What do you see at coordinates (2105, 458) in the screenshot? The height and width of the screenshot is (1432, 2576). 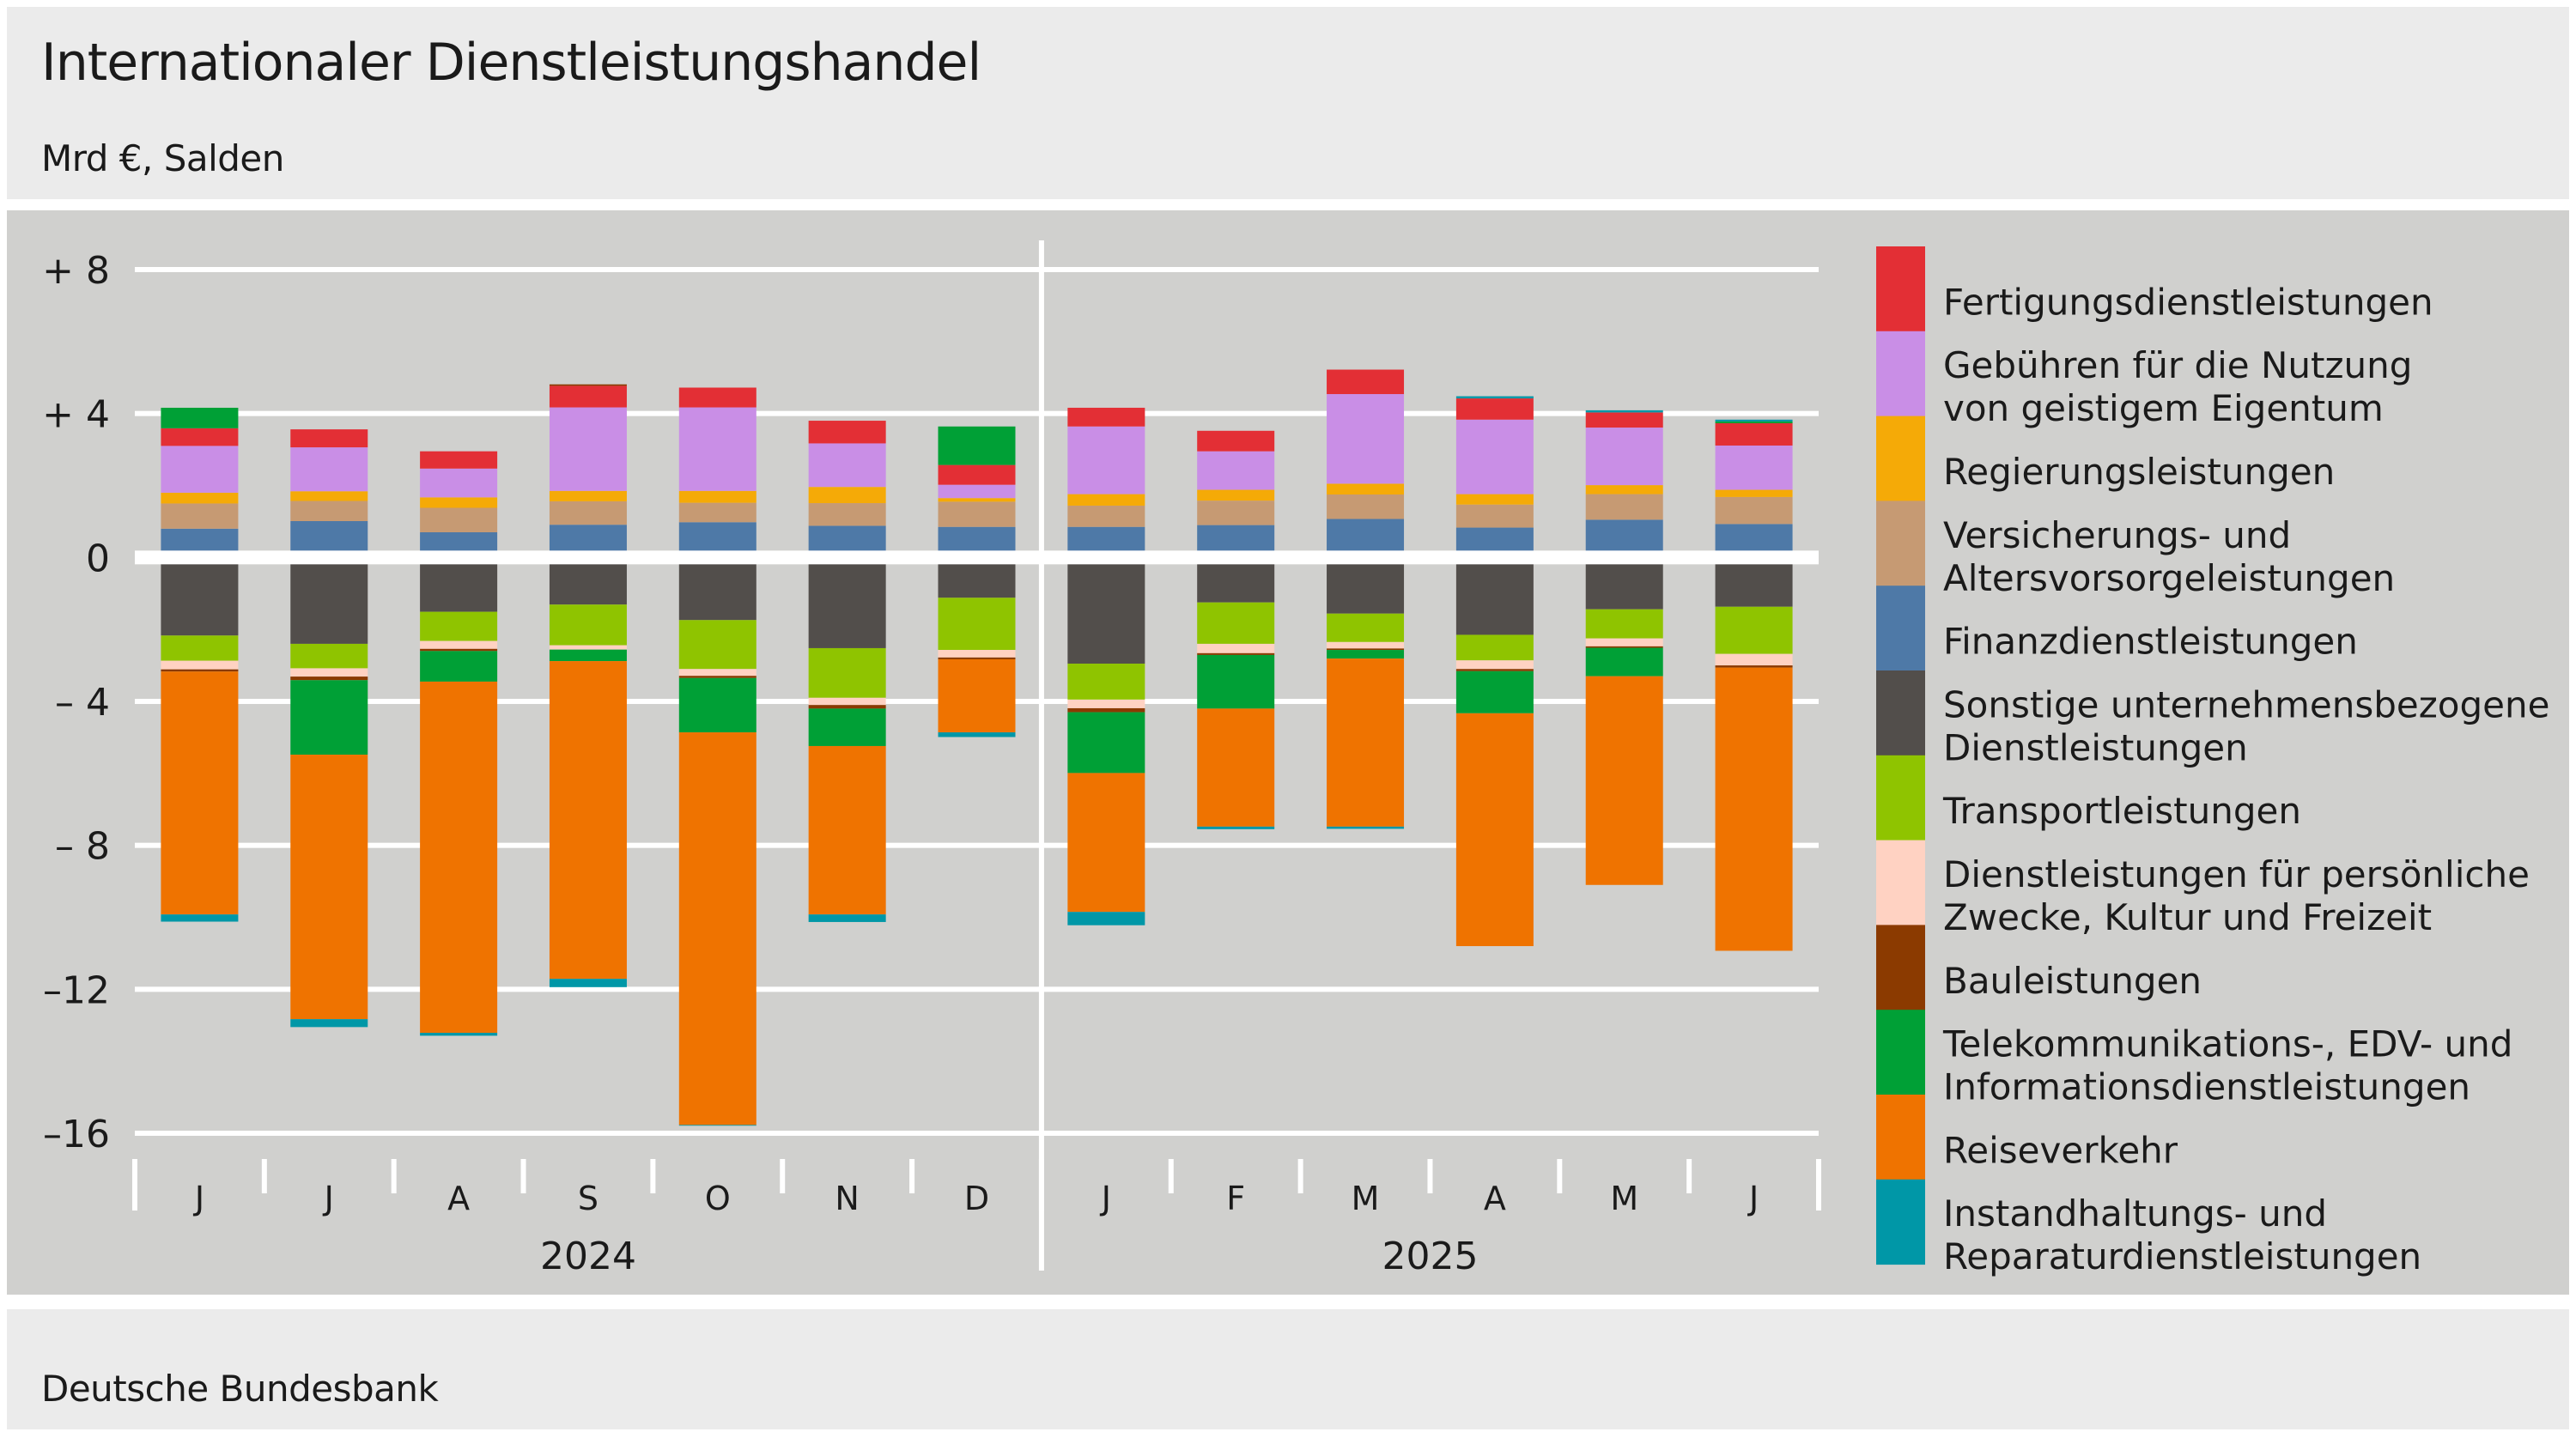 I see `legend-item: Regierungsleistungen` at bounding box center [2105, 458].